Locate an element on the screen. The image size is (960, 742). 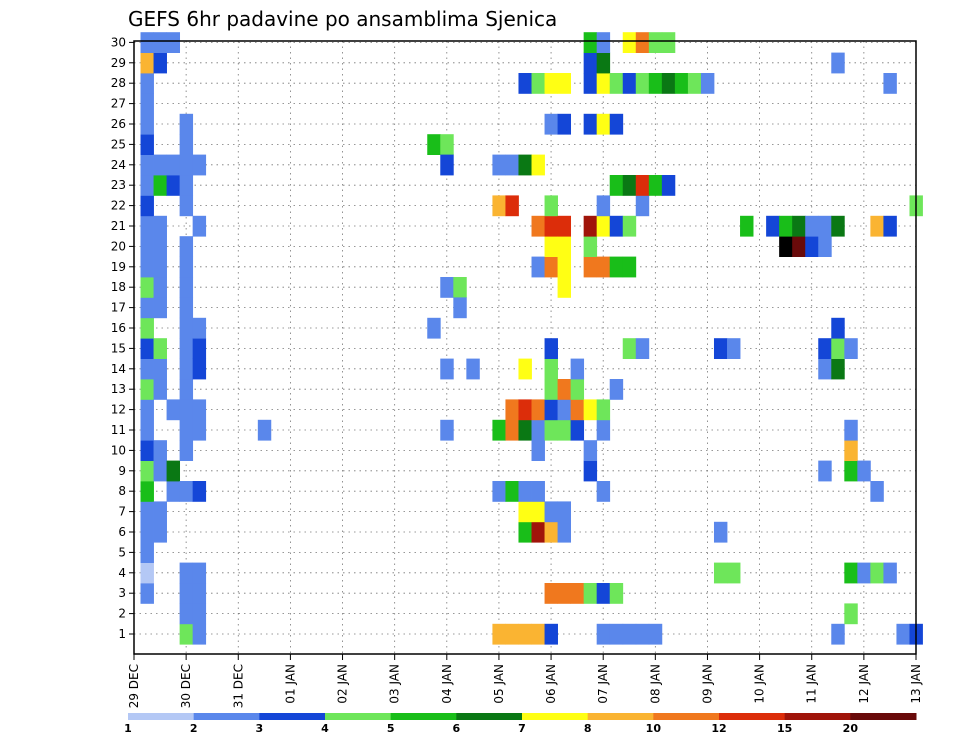
y-tick-label: 3 is located at coordinates (122, 593).